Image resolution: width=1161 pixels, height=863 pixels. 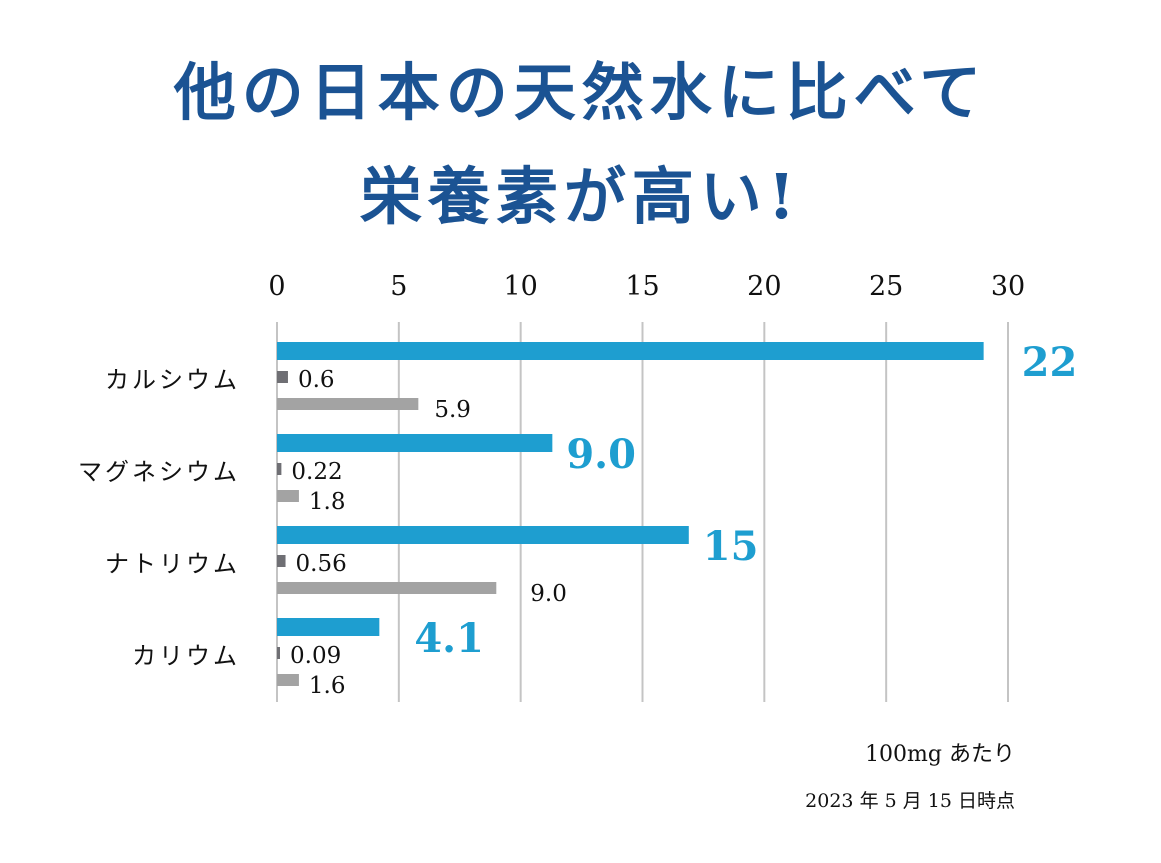 What do you see at coordinates (580, 196) in the screenshot?
I see `title-line-2: 栄養素が高い!` at bounding box center [580, 196].